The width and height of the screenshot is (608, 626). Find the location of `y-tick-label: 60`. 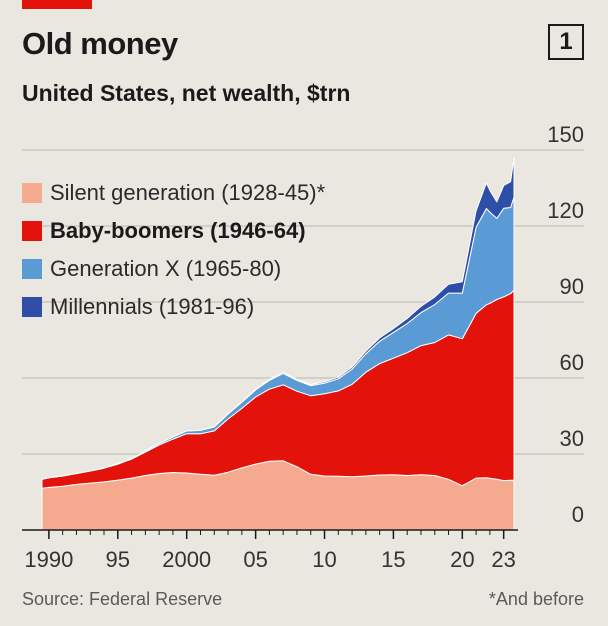

y-tick-label: 60 is located at coordinates (572, 362).